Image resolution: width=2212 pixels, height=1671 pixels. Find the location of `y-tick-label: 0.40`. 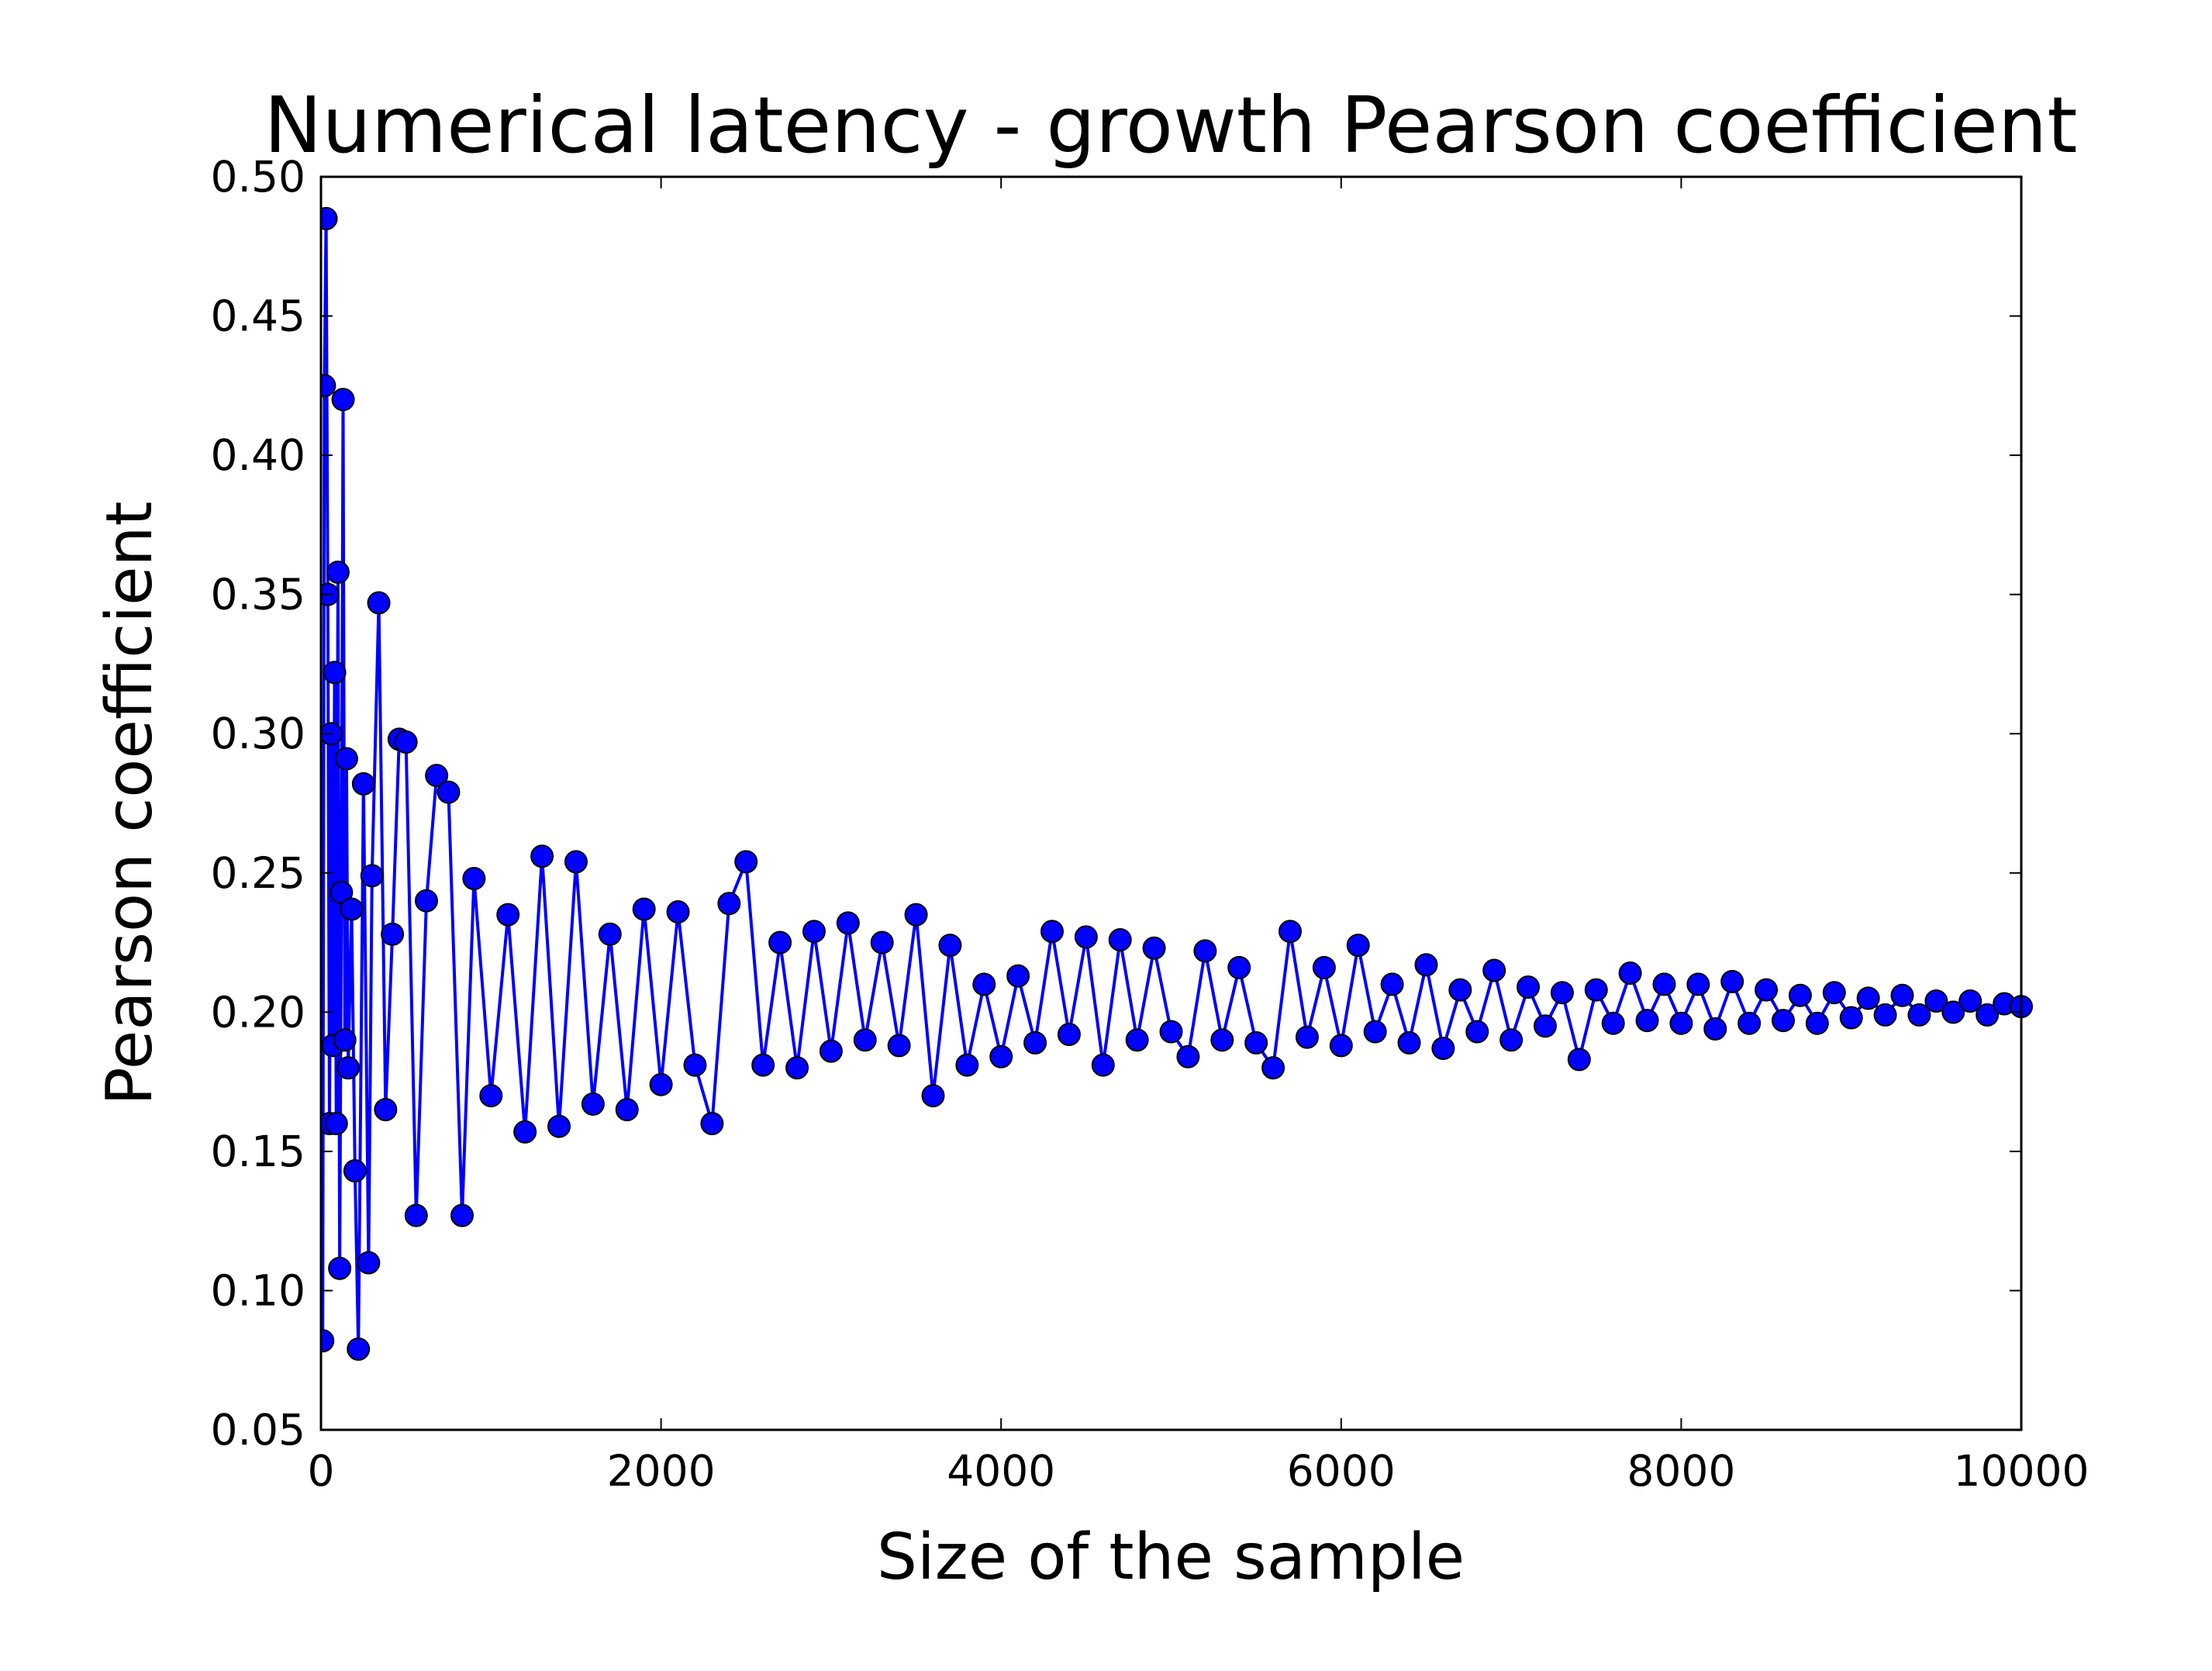

y-tick-label: 0.40 is located at coordinates (258, 455).